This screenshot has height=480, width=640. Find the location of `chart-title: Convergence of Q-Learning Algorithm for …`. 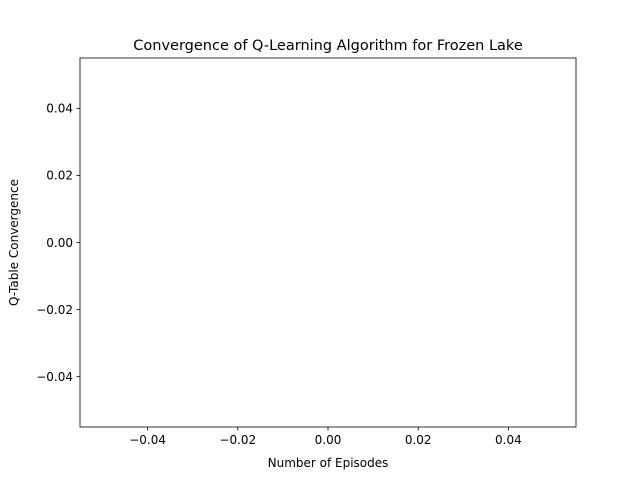

chart-title: Convergence of Q-Learning Algorithm for … is located at coordinates (328, 46).